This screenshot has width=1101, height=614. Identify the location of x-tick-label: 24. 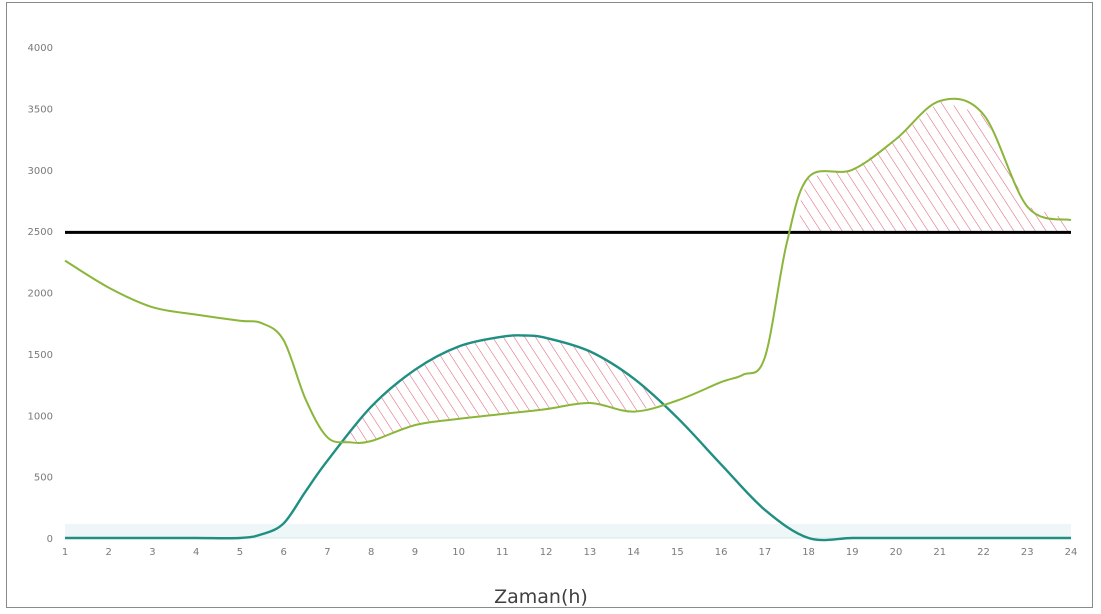
(1071, 552).